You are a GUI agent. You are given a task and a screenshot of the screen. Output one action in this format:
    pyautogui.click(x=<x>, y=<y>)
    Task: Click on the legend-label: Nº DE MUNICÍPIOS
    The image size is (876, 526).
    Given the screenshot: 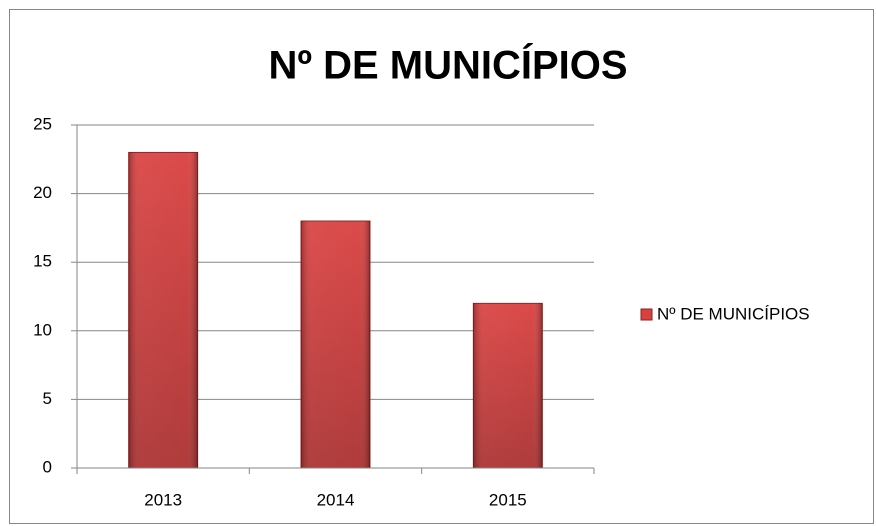 What is the action you would take?
    pyautogui.click(x=733, y=313)
    